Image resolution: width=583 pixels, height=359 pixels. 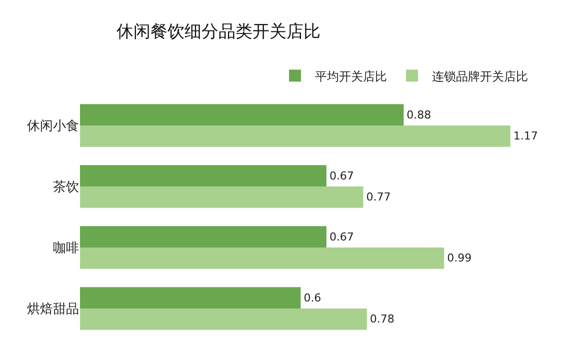 I want to click on data-label: 0.78, so click(x=382, y=319).